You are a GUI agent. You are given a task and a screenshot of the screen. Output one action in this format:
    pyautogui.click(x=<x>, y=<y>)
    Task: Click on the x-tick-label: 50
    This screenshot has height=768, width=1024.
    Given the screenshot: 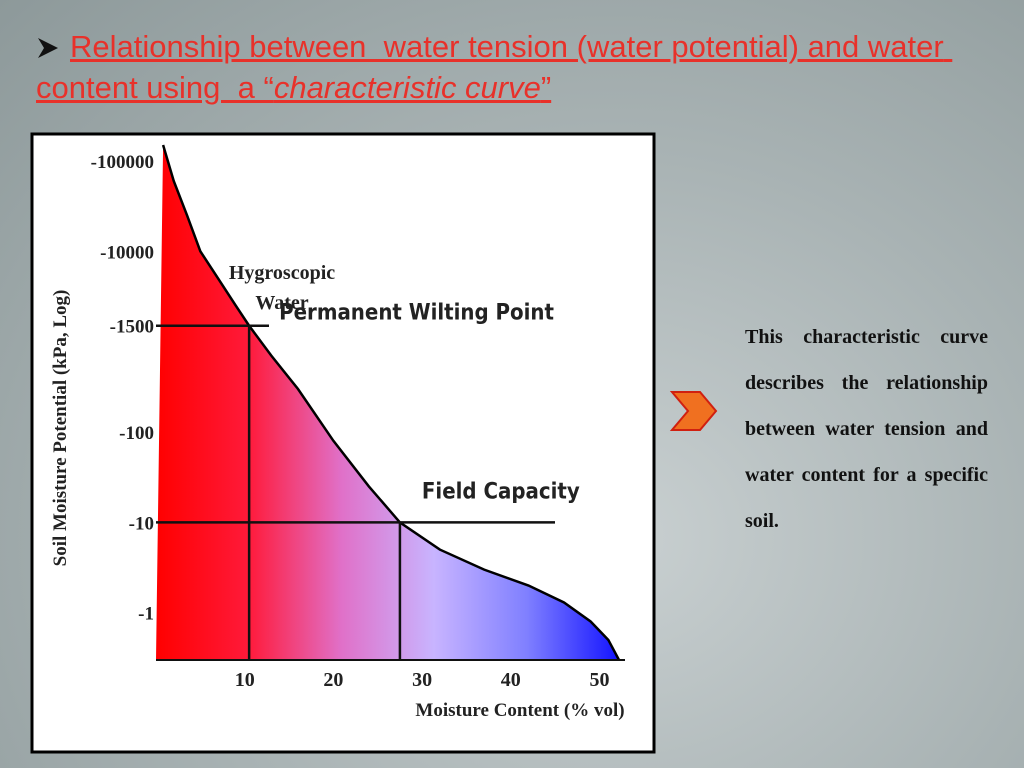 What is the action you would take?
    pyautogui.click(x=599, y=680)
    